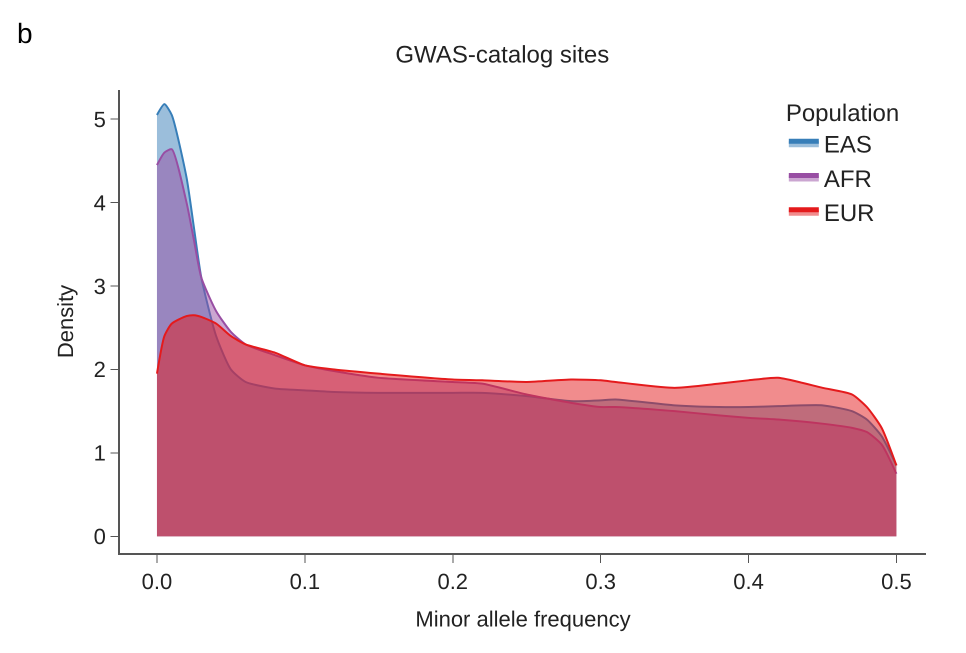 The height and width of the screenshot is (653, 966). I want to click on x-tick-label: 0.4, so click(748, 581).